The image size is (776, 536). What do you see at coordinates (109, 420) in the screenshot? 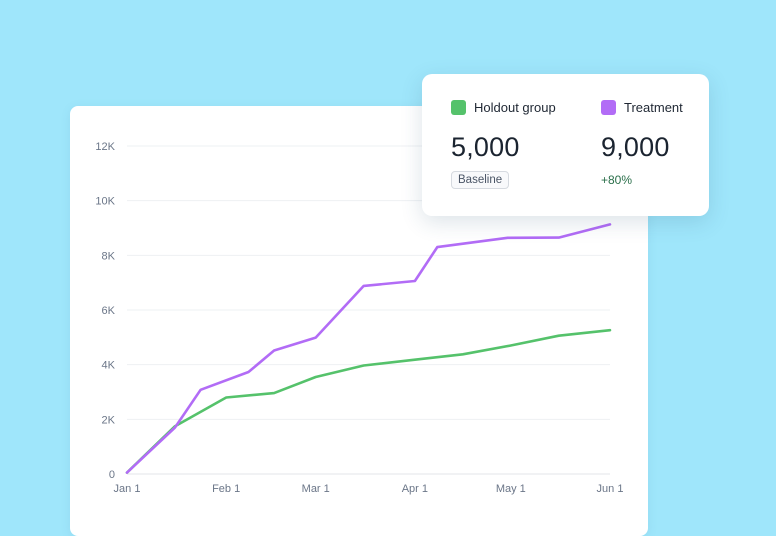
I see `y-tick-label: 2K` at bounding box center [109, 420].